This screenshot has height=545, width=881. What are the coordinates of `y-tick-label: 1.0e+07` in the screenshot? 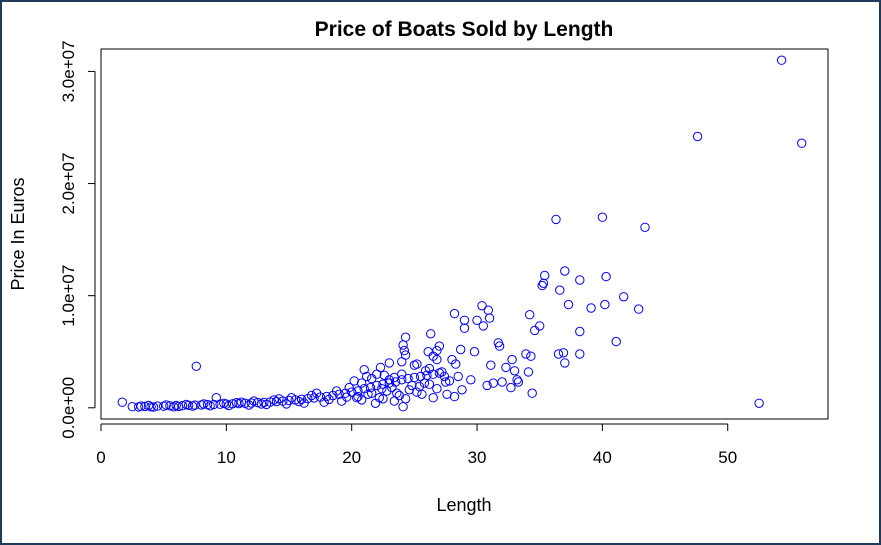 It's located at (68, 296).